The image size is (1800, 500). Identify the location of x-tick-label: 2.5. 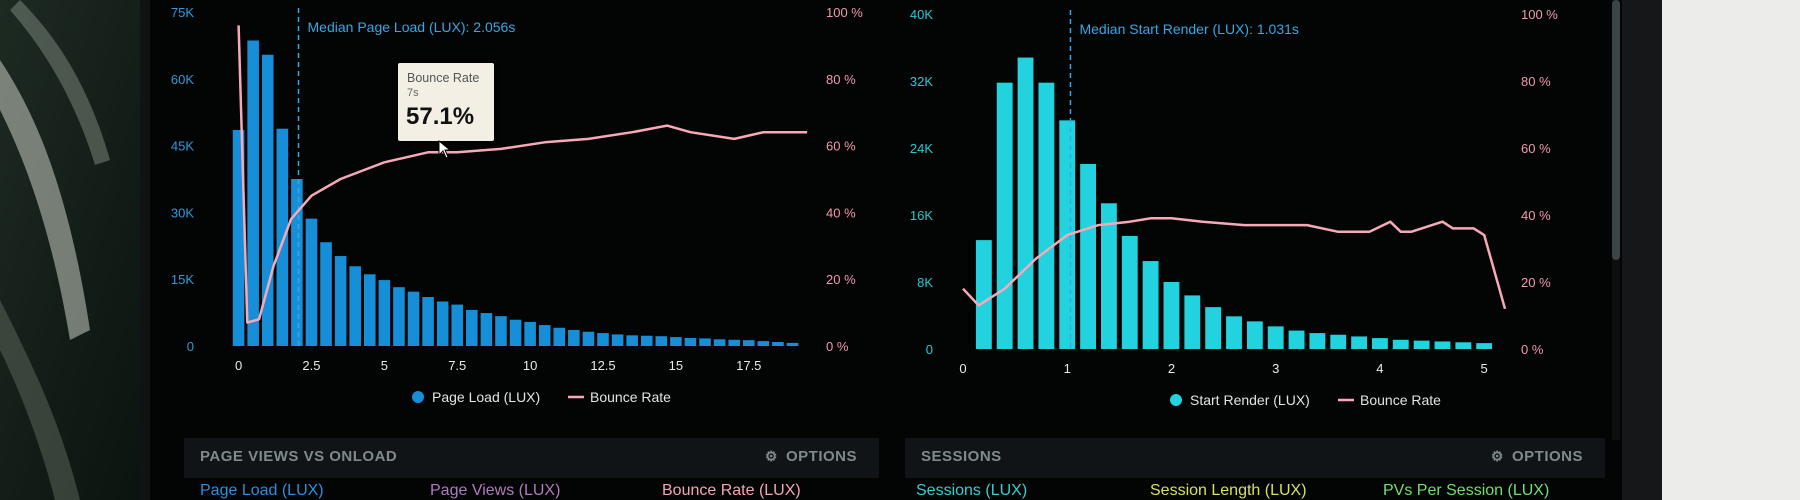
(311, 365).